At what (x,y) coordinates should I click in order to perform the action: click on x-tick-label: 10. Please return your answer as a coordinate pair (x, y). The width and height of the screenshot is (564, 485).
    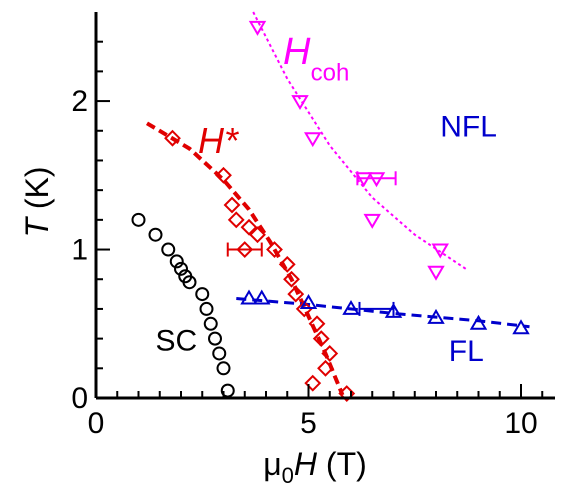
    Looking at the image, I should click on (520, 423).